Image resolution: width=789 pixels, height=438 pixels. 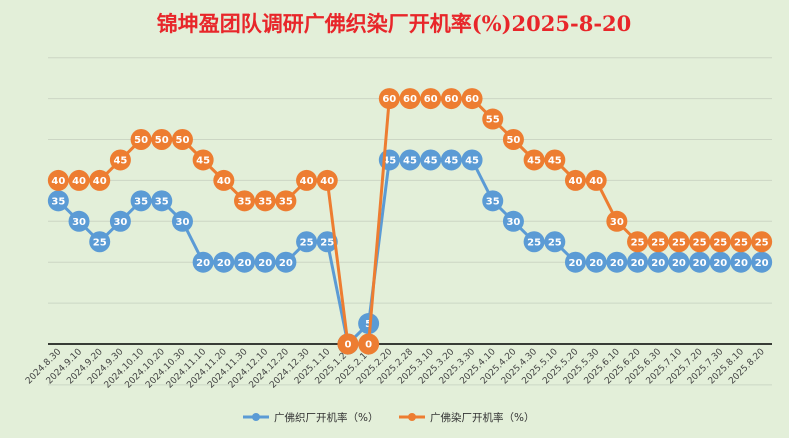 I want to click on legend-label: 广佛染厂开机率（%）, so click(x=482, y=417).